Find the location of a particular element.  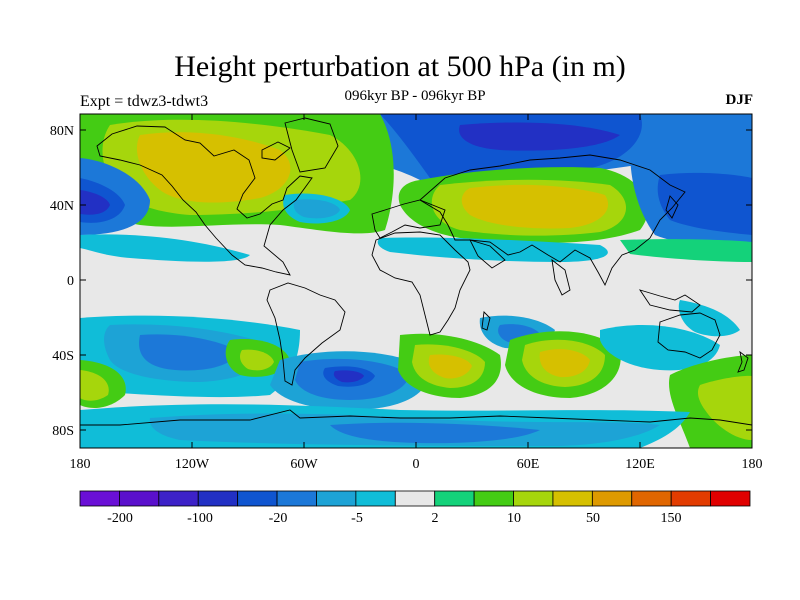

lon-label: 60W is located at coordinates (304, 464).